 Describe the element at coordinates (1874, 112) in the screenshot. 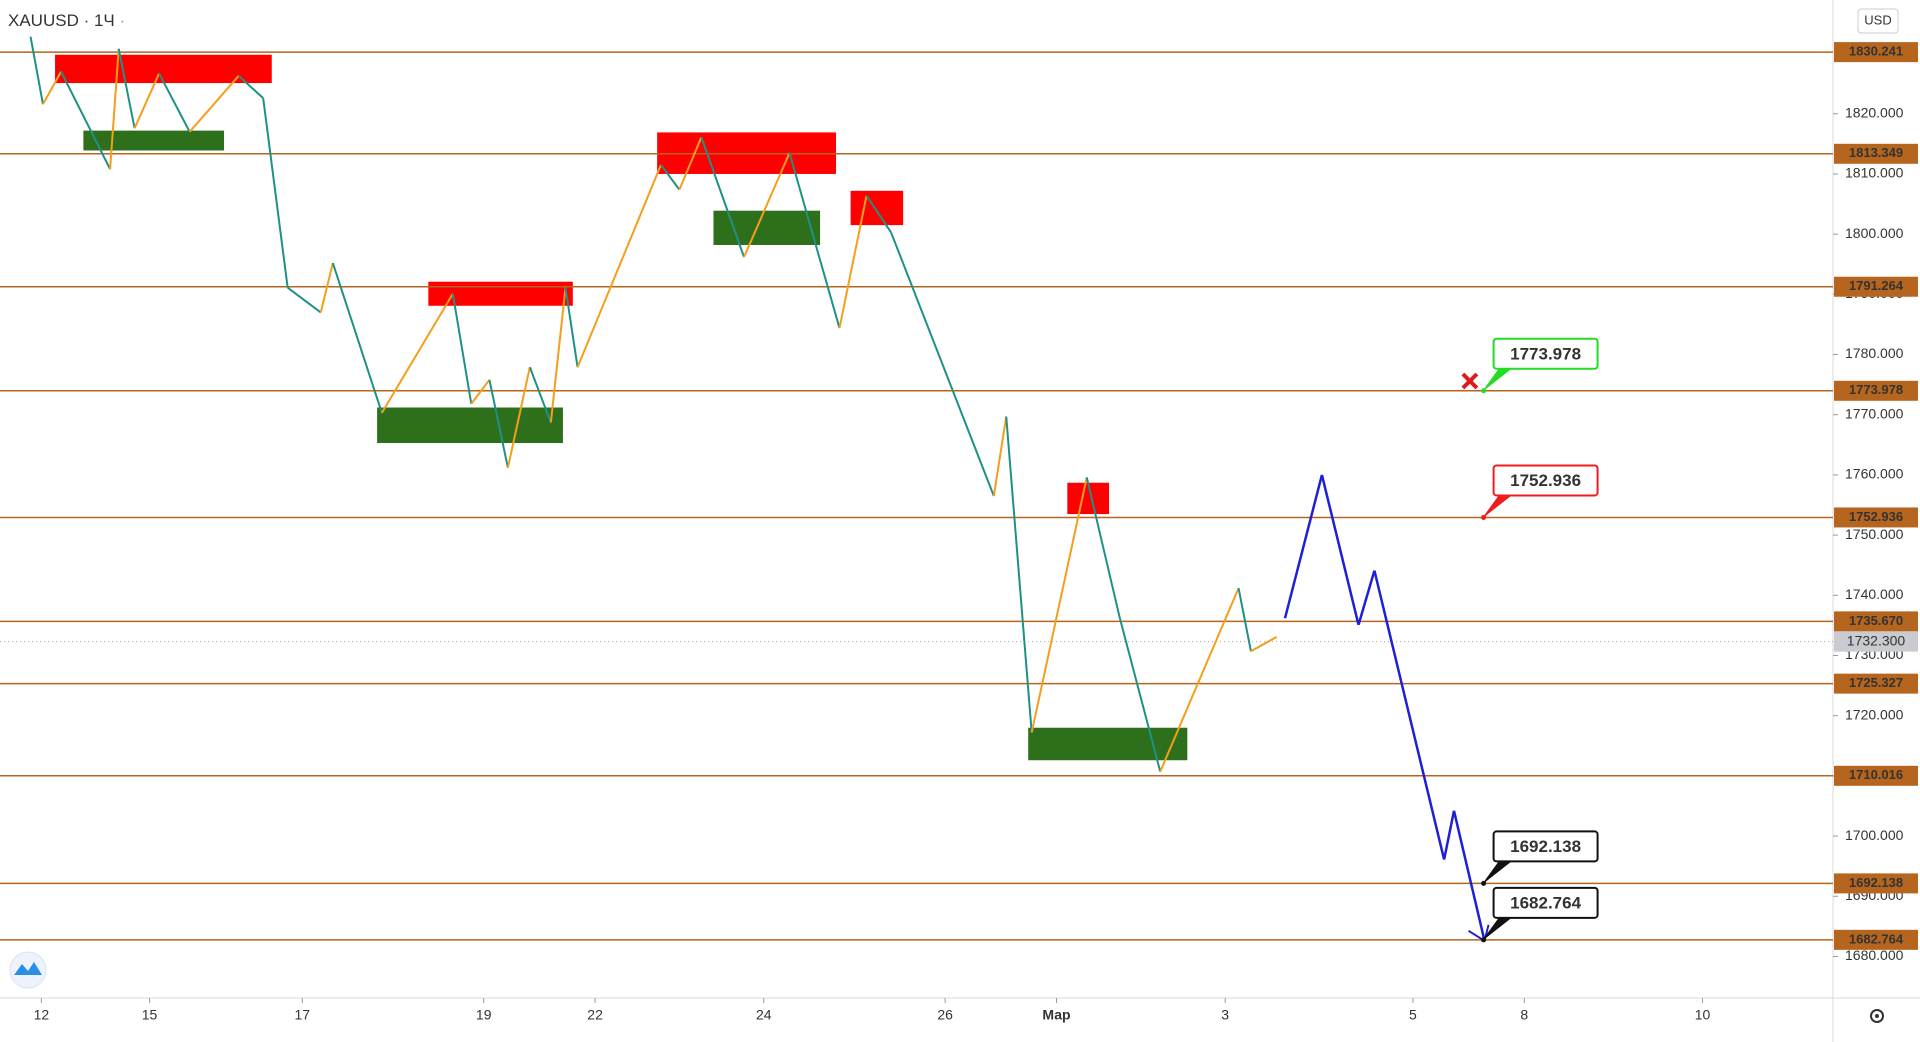

I see `y-tick-label: 1820.000` at that location.